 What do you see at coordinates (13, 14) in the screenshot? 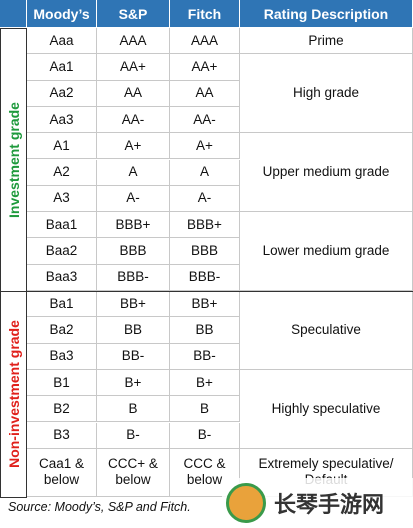
I see `header-cell` at bounding box center [13, 14].